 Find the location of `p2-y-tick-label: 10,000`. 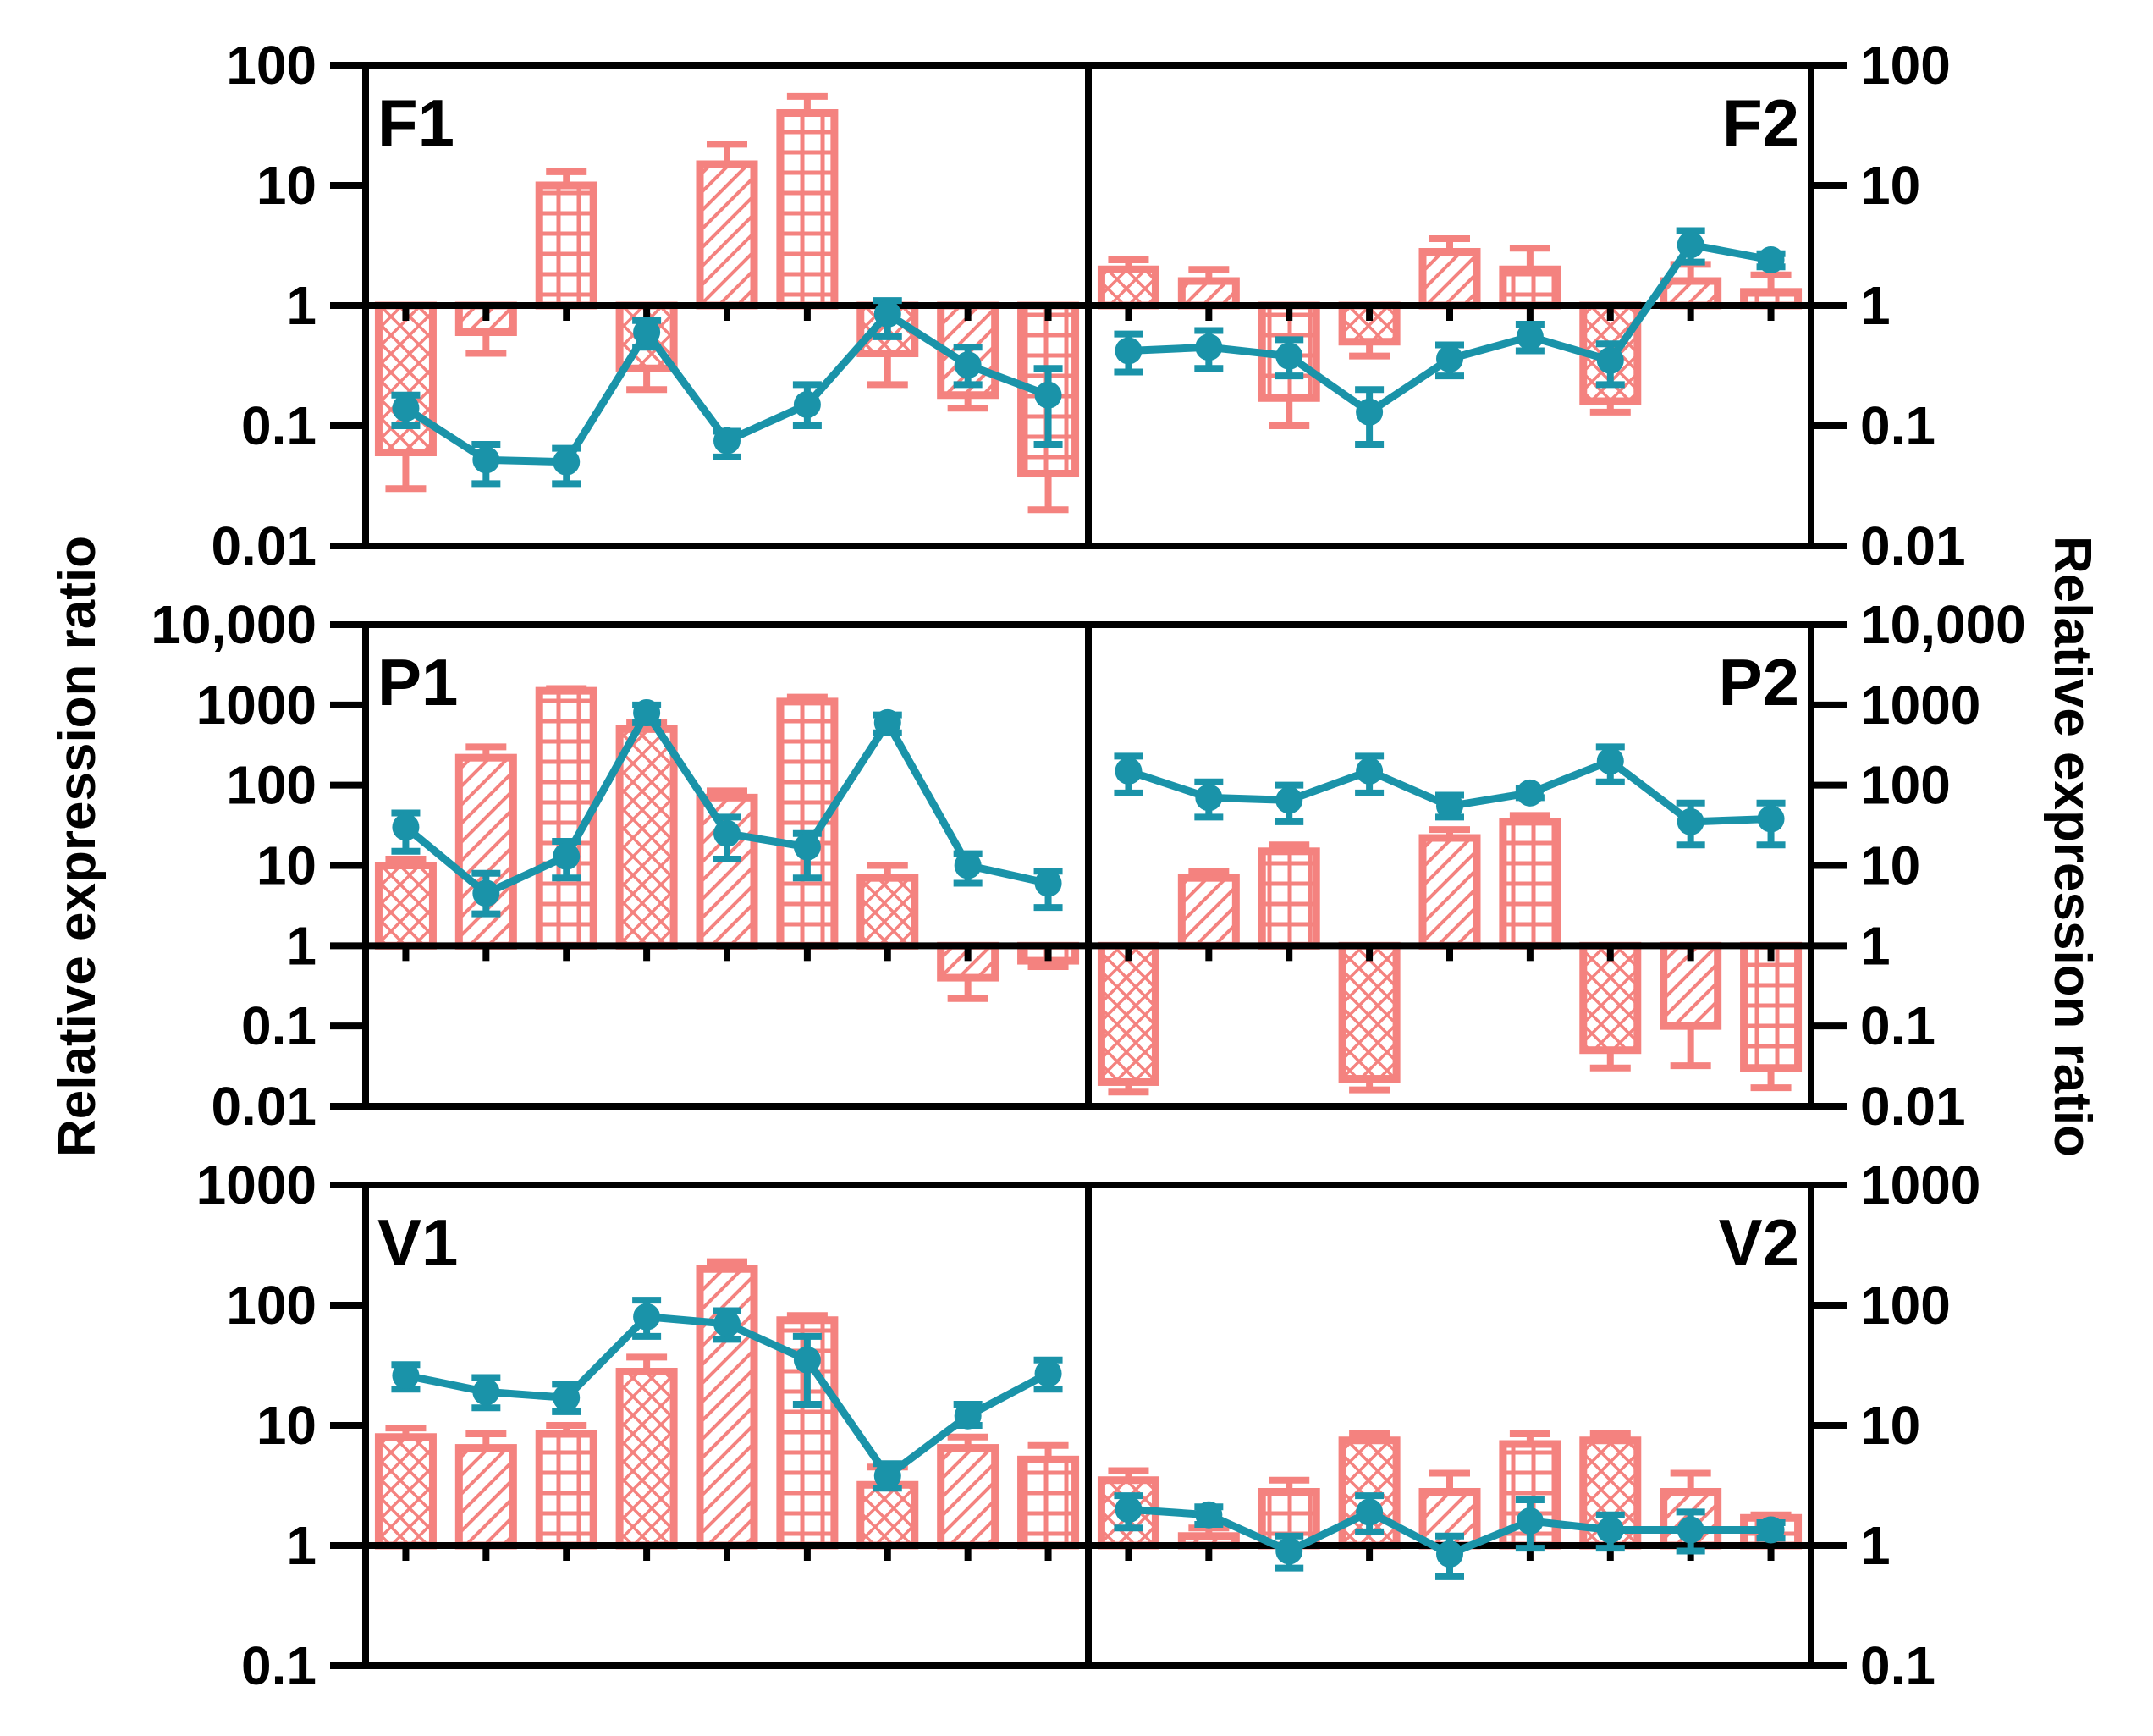

p2-y-tick-label: 10,000 is located at coordinates (1943, 624).